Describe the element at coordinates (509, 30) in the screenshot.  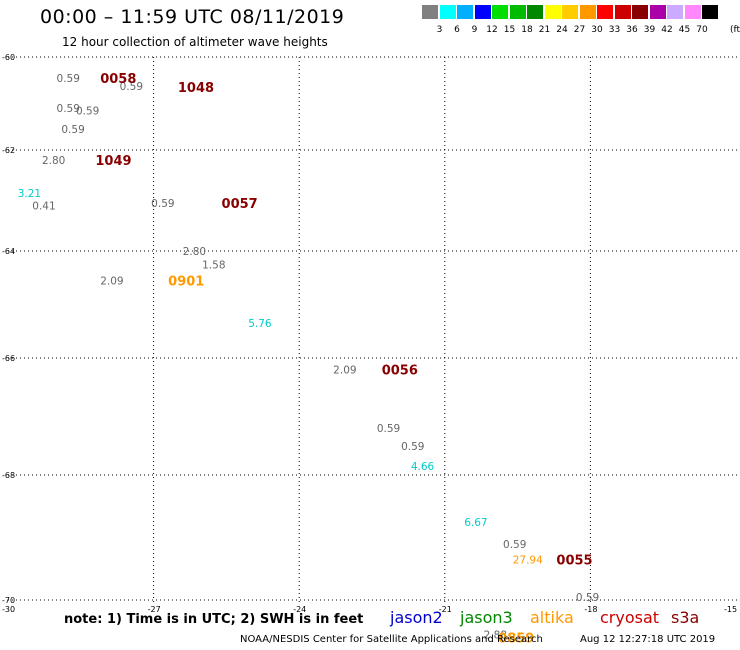
I see `colorbar-label: 15` at that location.